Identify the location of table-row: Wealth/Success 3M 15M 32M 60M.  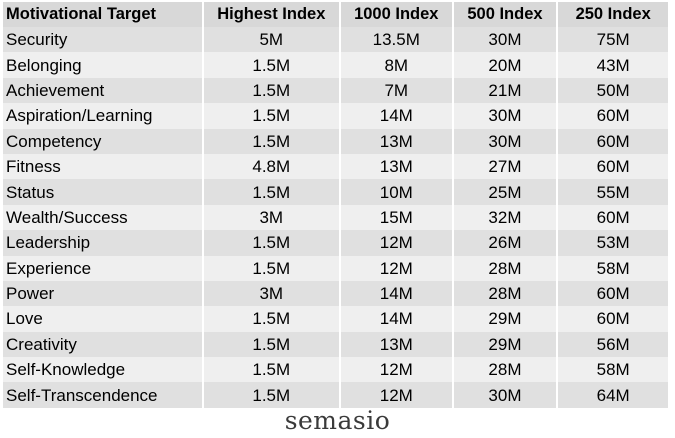
(335, 217).